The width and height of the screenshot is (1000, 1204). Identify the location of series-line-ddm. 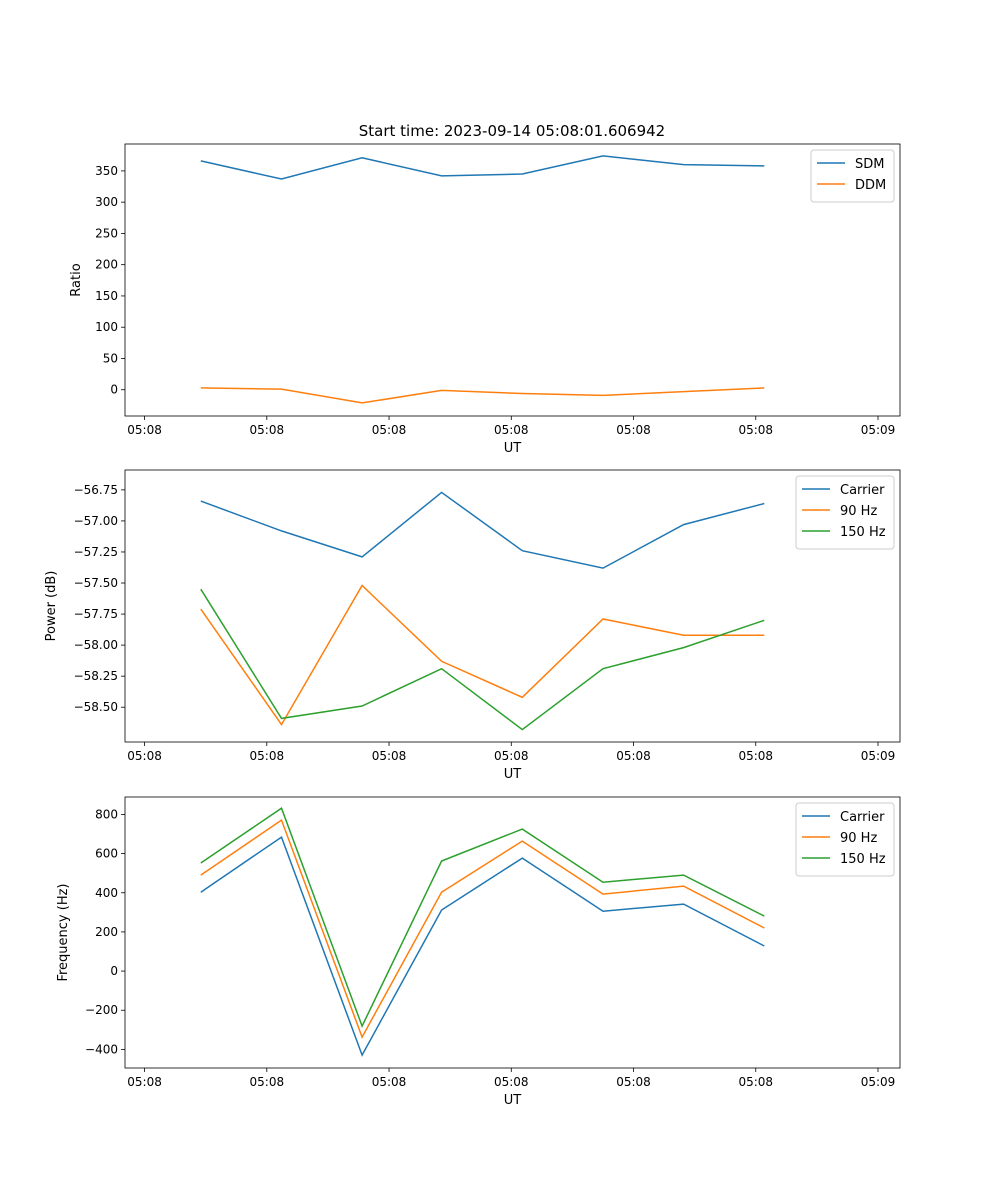
(482, 395).